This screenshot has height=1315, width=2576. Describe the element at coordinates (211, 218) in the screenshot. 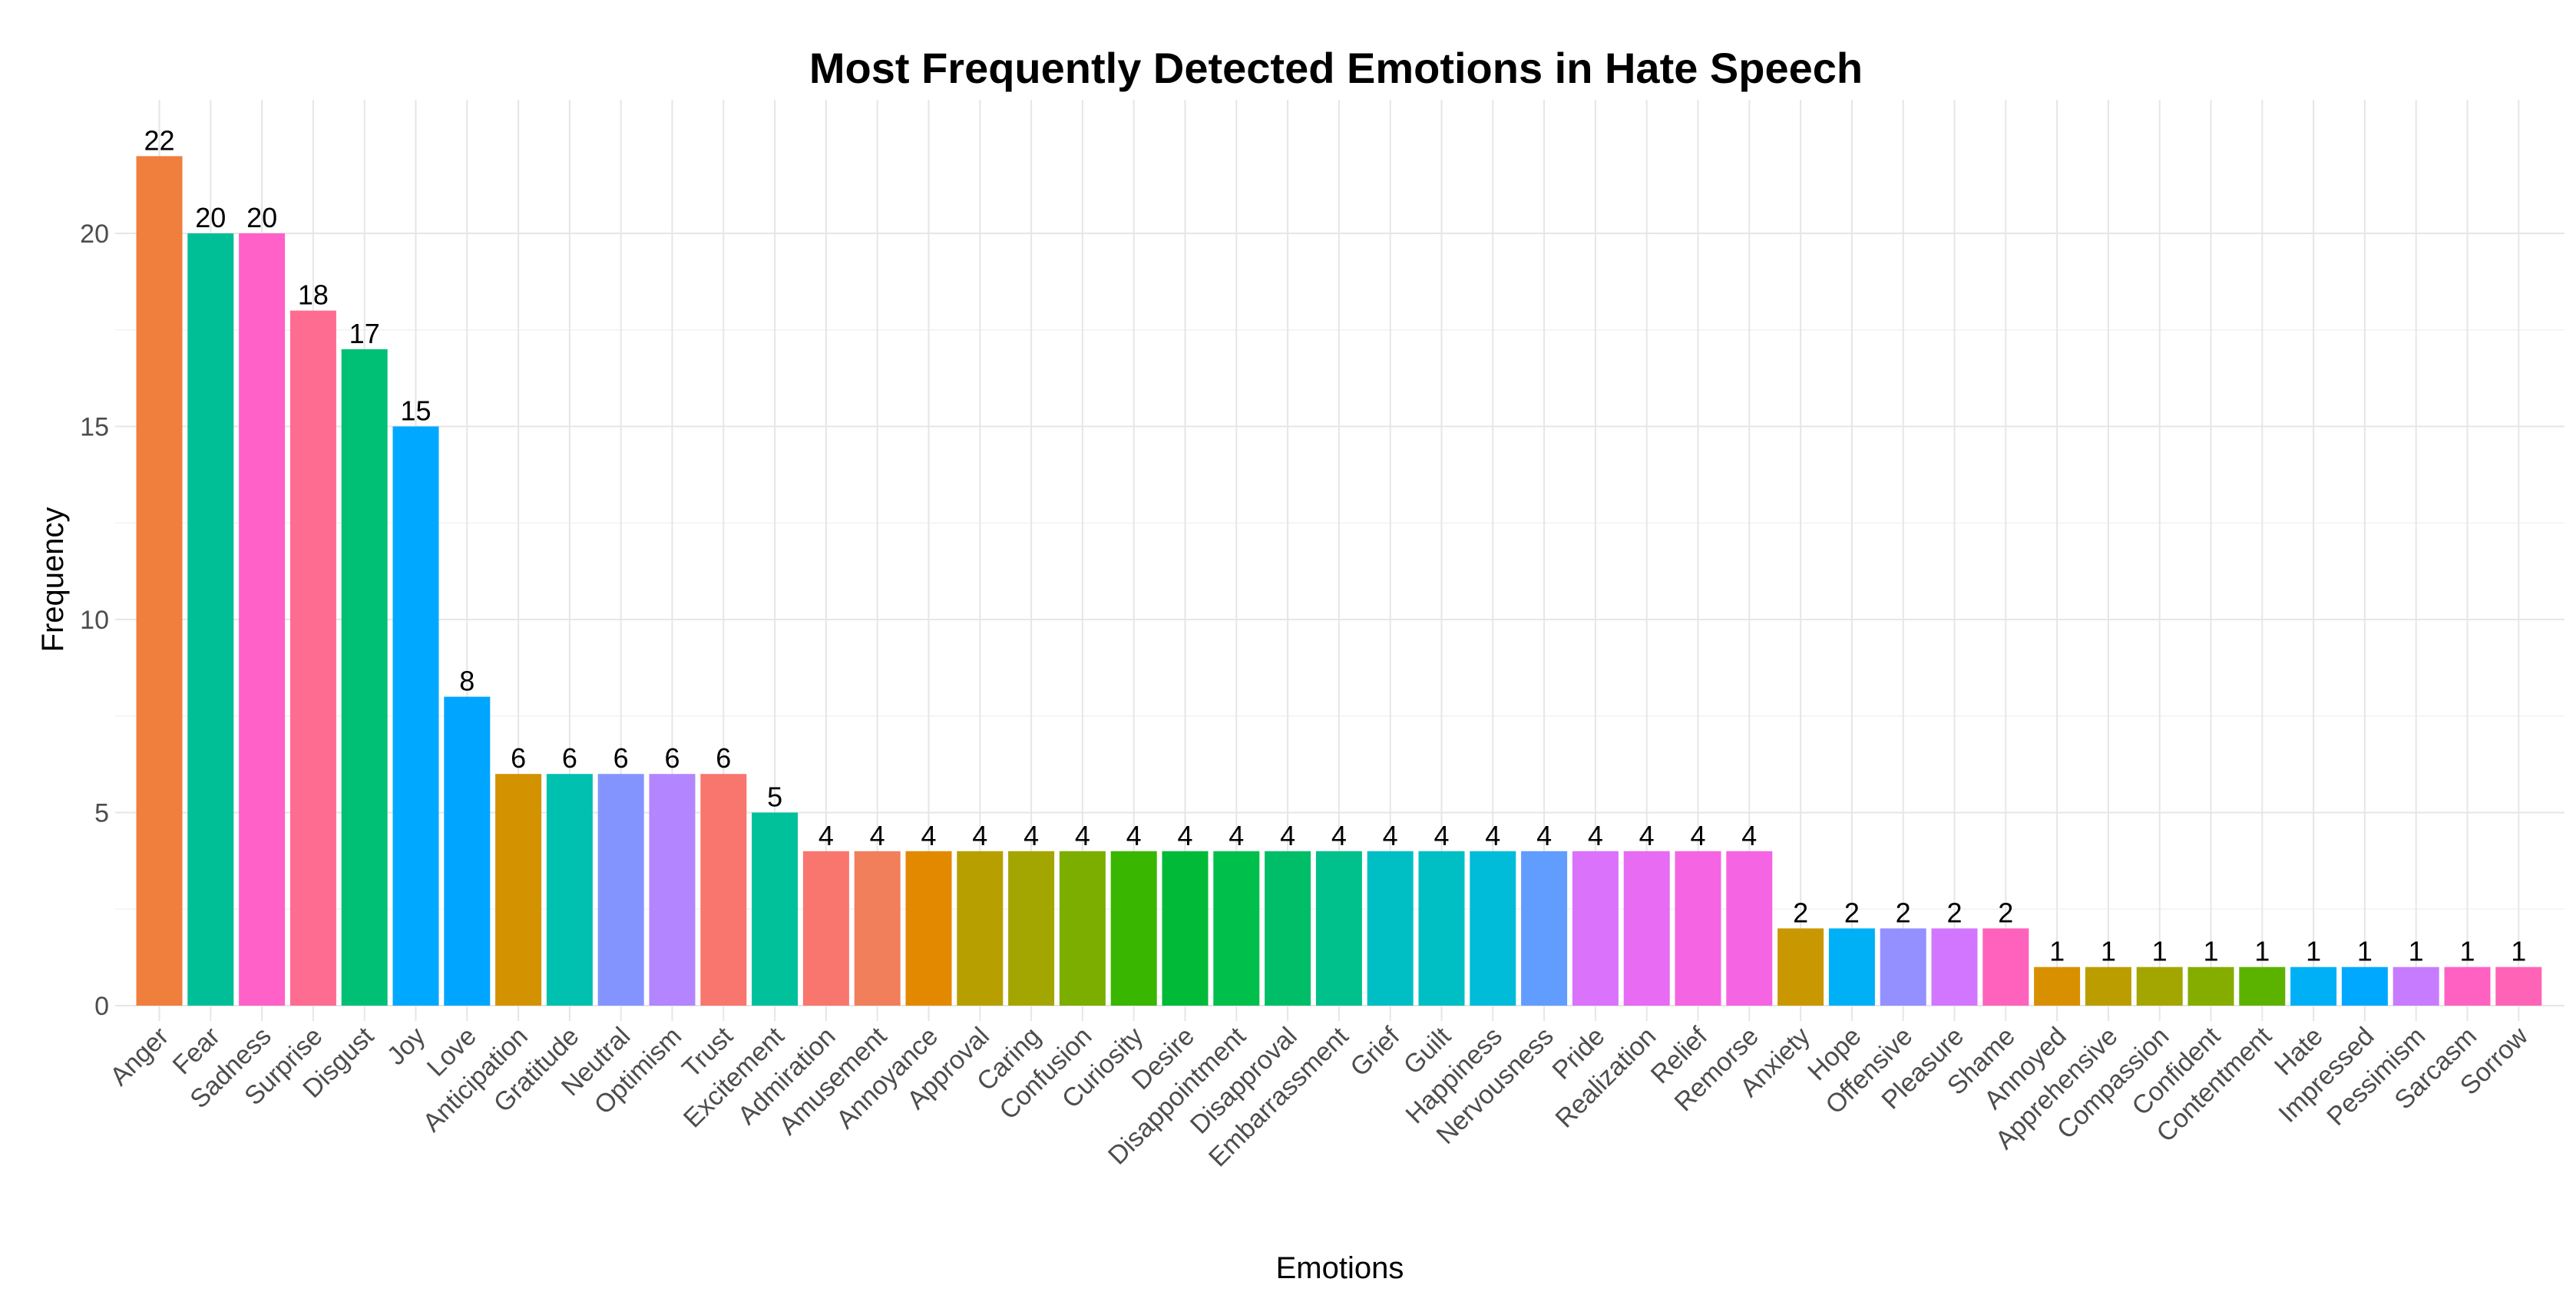

I see `bar-value-label: 20` at that location.